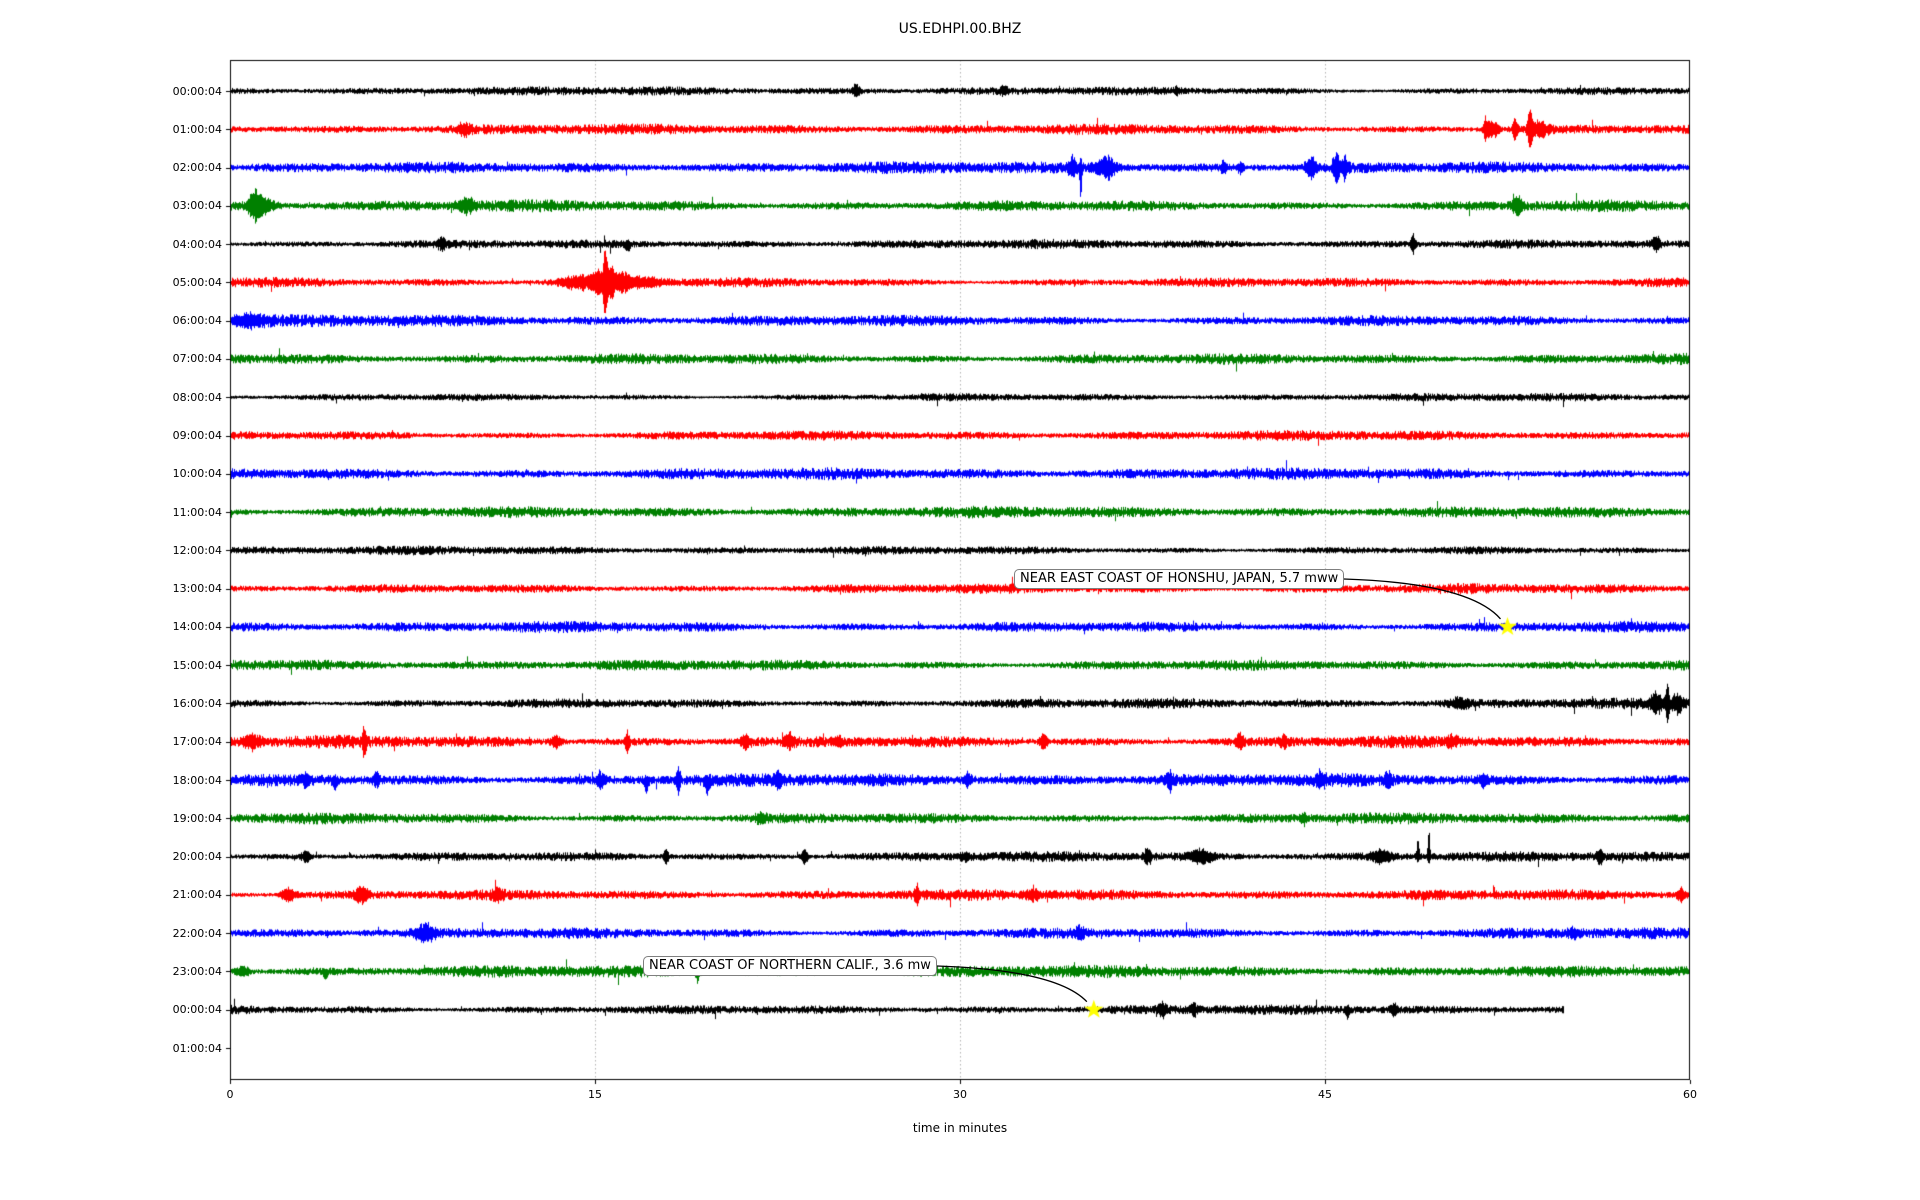 The image size is (1920, 1200). What do you see at coordinates (197, 742) in the screenshot?
I see `y-tick-label: 17:00:04` at bounding box center [197, 742].